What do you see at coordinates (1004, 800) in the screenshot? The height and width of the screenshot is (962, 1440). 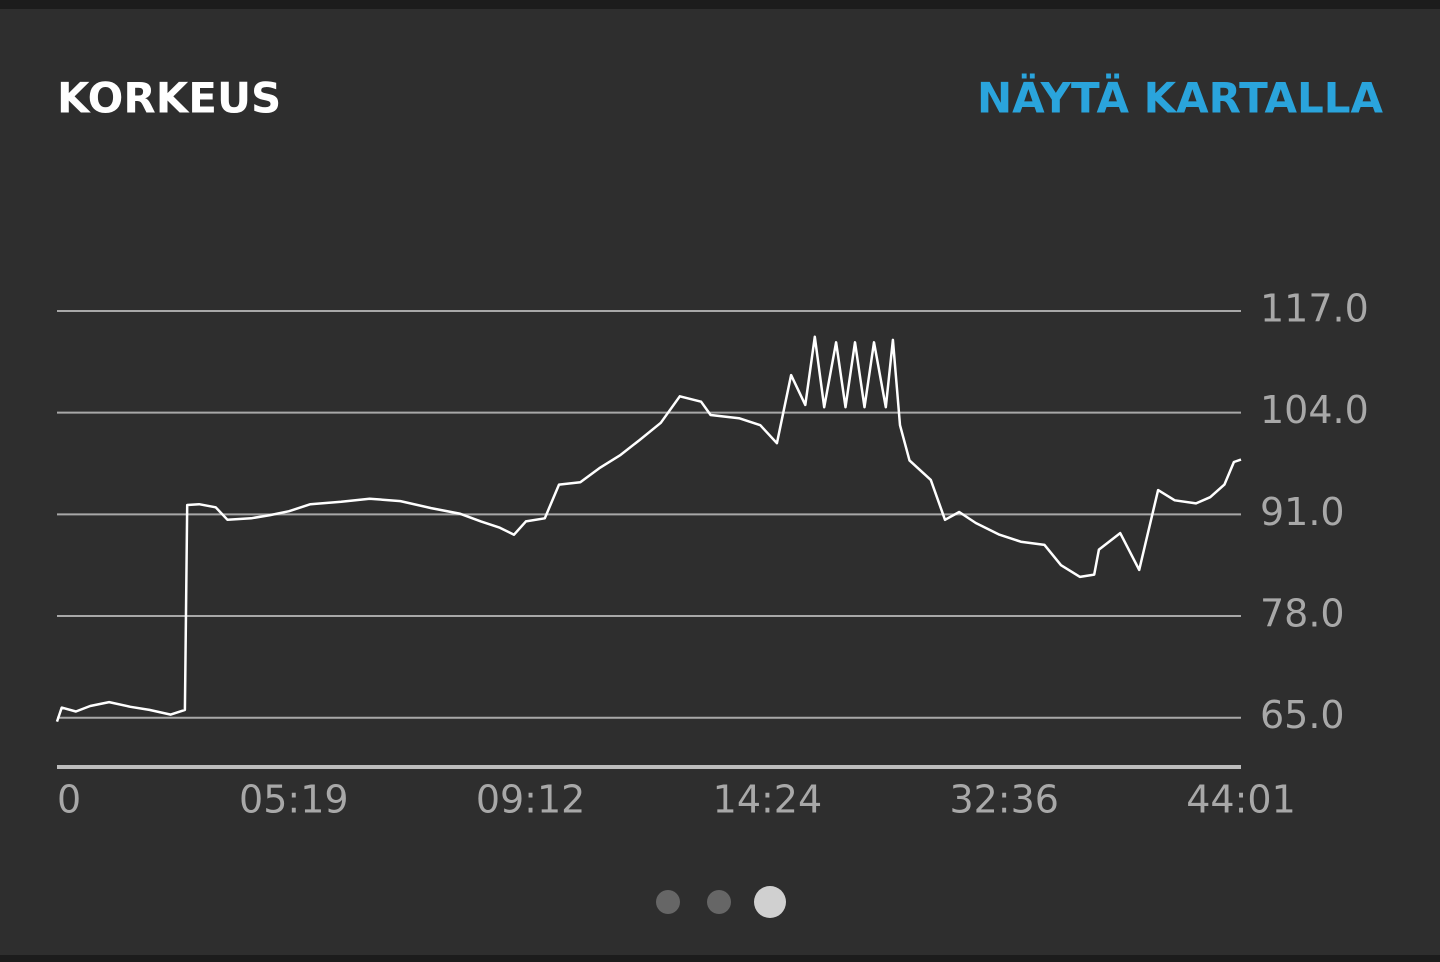 I see `x-tick-label: 32:36` at bounding box center [1004, 800].